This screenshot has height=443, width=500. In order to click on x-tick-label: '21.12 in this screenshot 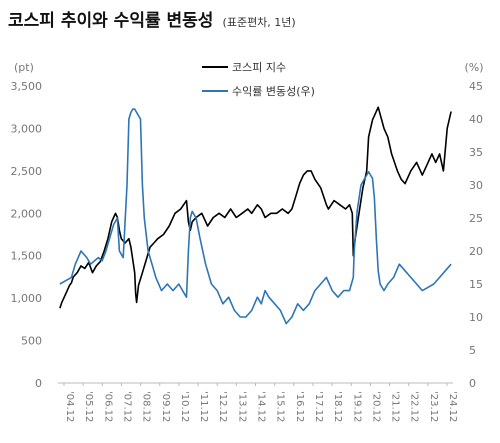, I will do `click(395, 406)`.